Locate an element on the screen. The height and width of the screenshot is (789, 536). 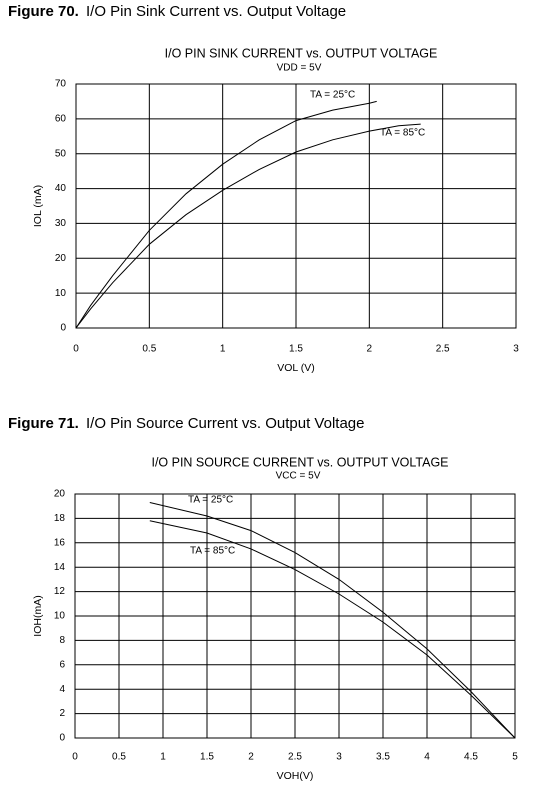
y-tick-label: 30 is located at coordinates (61, 223).